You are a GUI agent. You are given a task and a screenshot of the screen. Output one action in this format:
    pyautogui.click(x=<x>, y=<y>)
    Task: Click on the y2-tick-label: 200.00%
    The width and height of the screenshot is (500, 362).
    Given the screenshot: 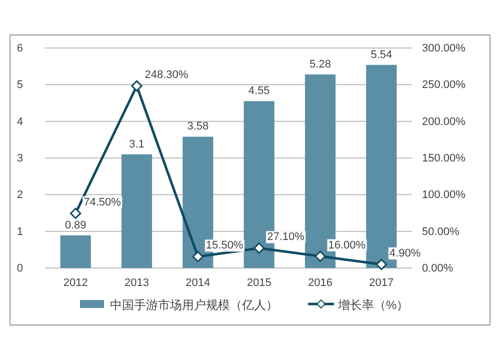 What is the action you would take?
    pyautogui.click(x=444, y=122)
    